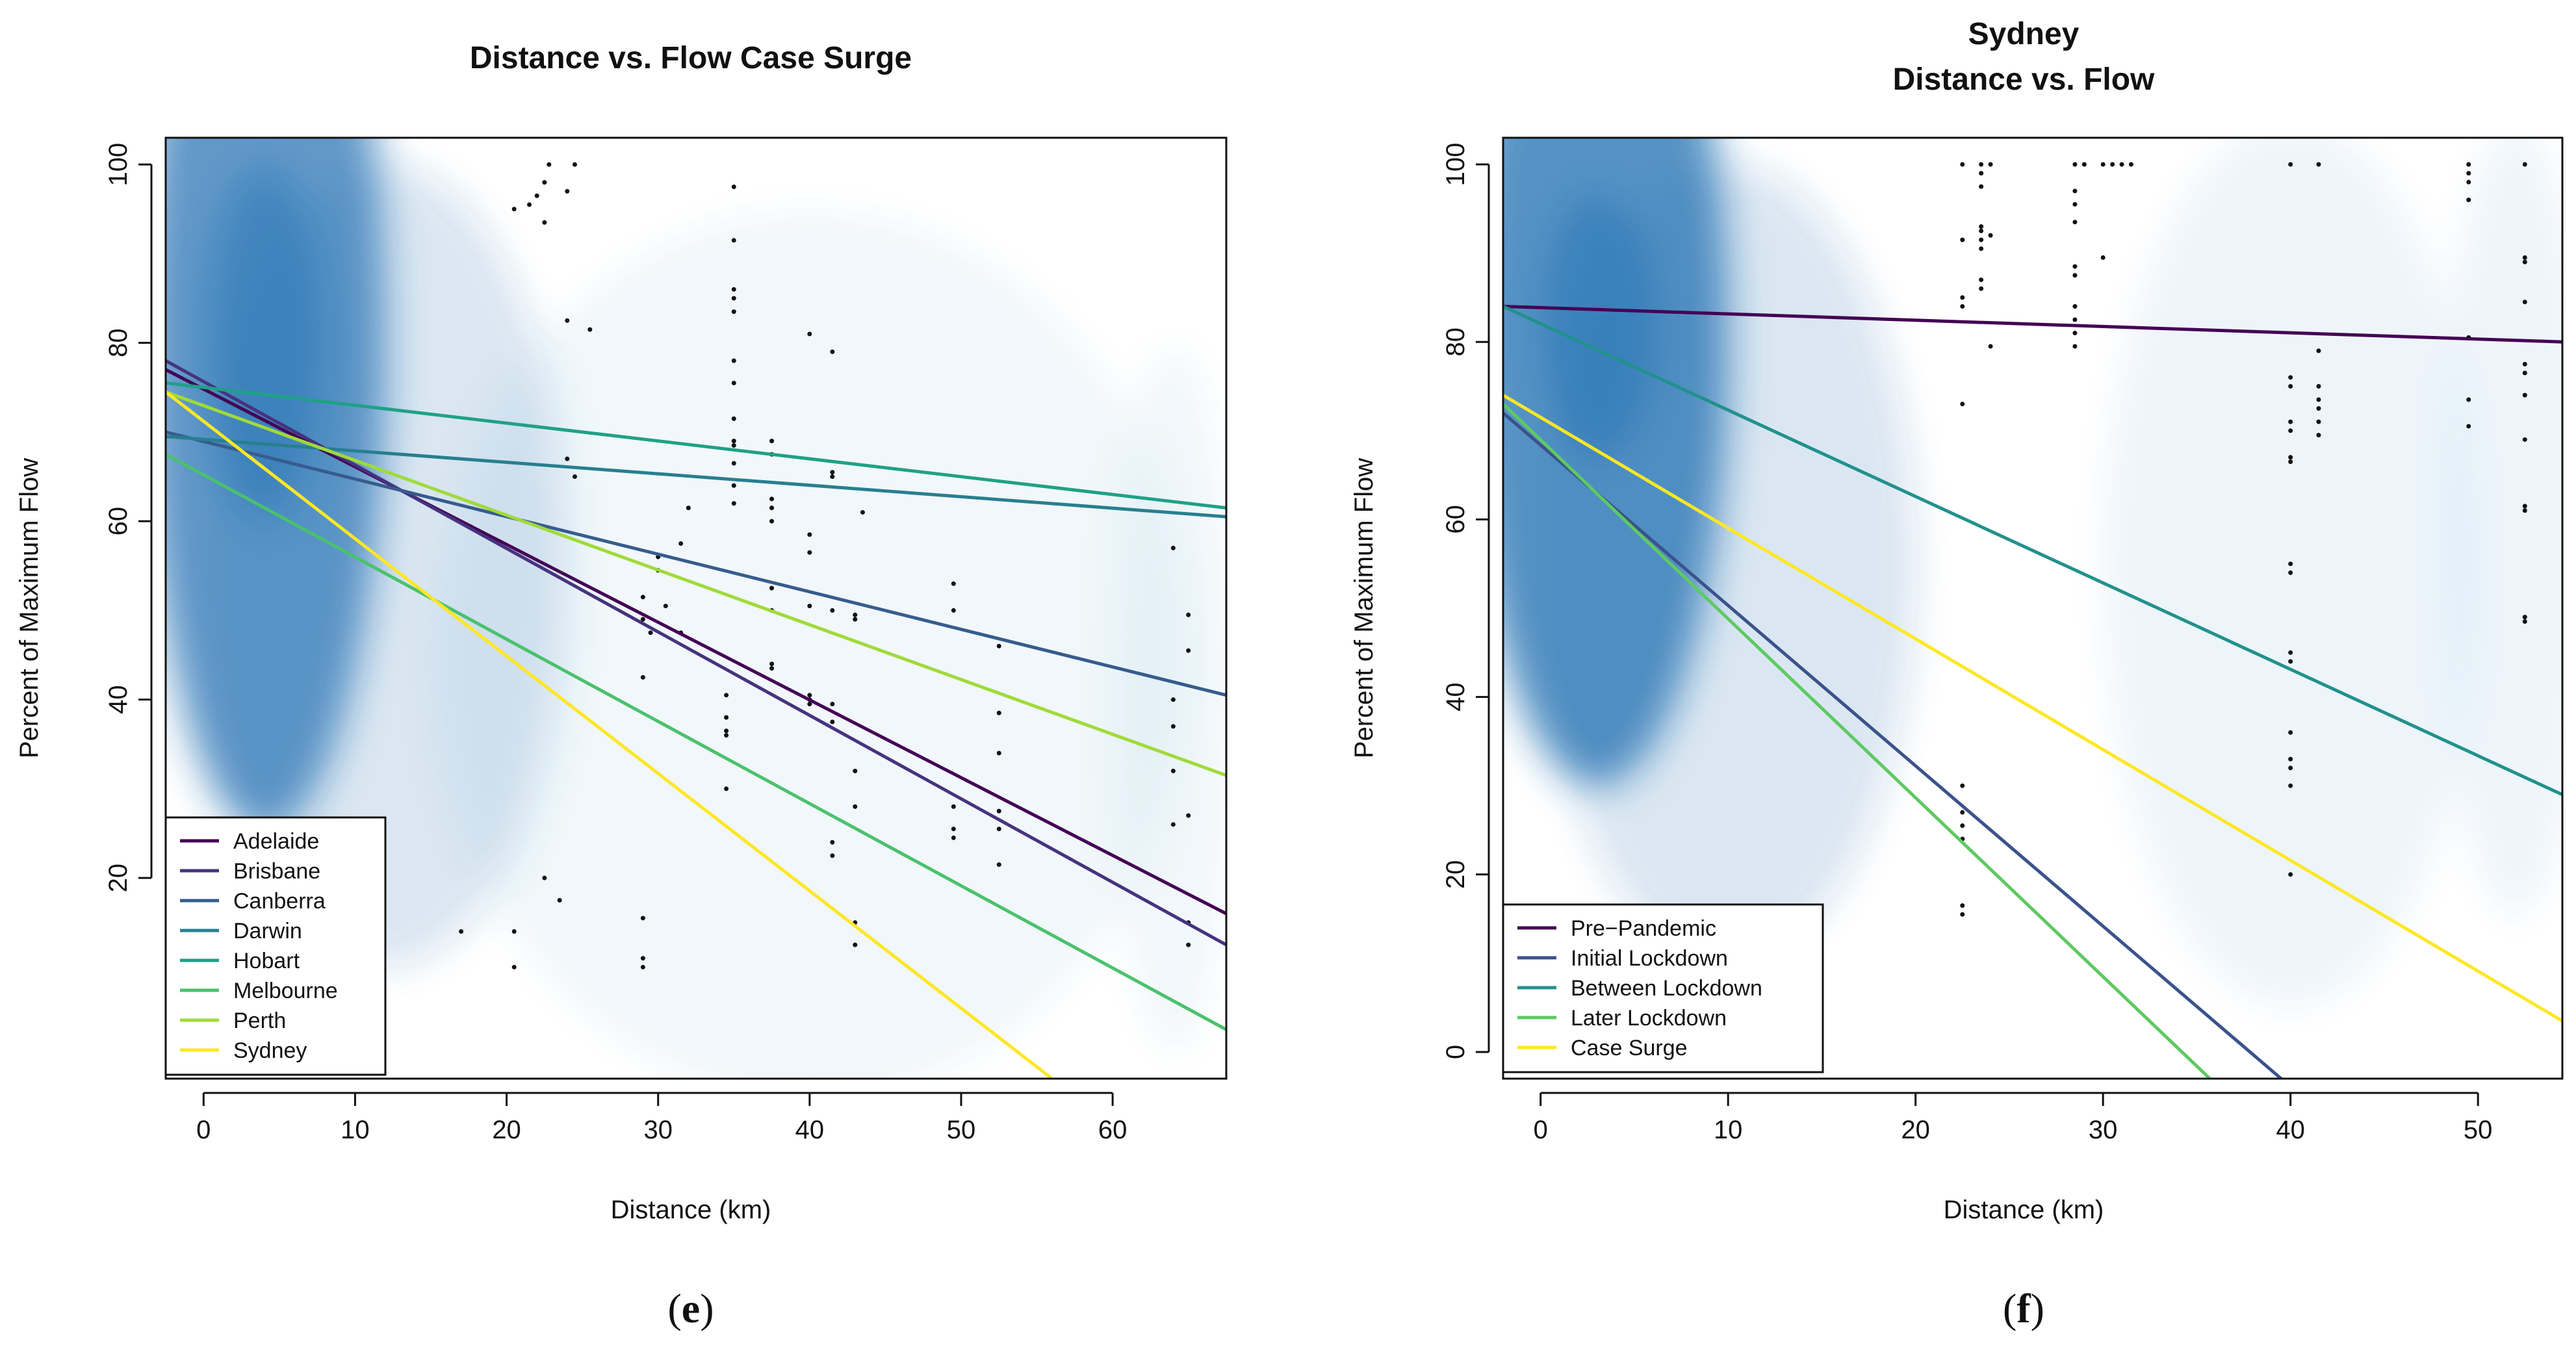  What do you see at coordinates (2478, 1130) in the screenshot?
I see `x-tick-label: 50` at bounding box center [2478, 1130].